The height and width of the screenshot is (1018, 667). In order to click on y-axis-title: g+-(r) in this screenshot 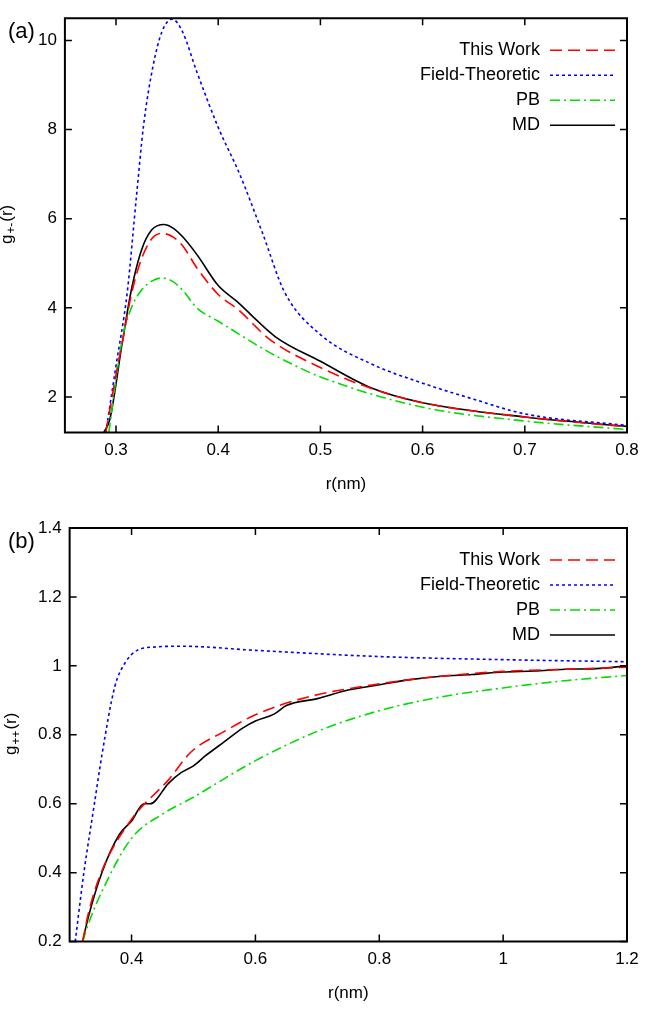, I will do `click(9, 224)`.